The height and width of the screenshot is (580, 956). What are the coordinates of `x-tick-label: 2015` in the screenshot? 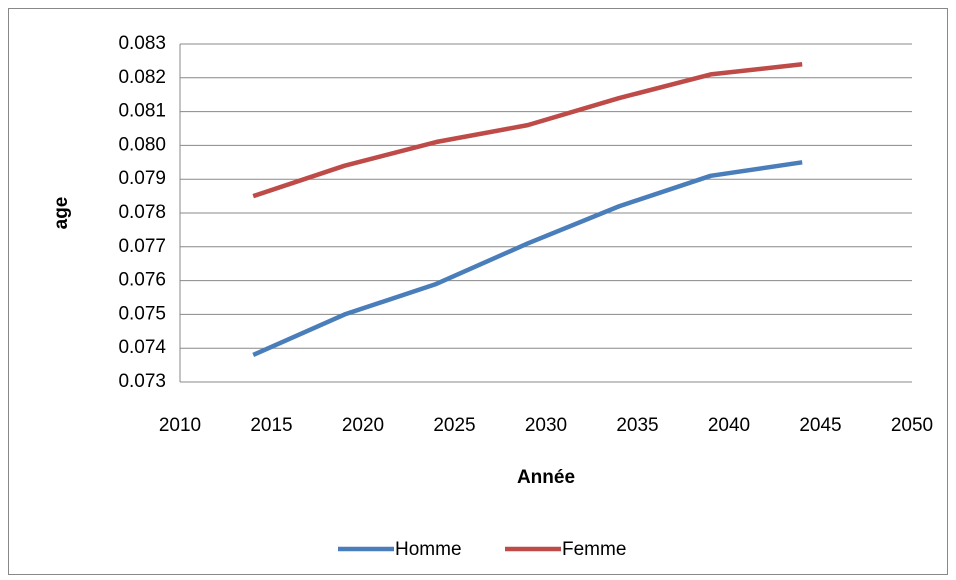 It's located at (271, 425).